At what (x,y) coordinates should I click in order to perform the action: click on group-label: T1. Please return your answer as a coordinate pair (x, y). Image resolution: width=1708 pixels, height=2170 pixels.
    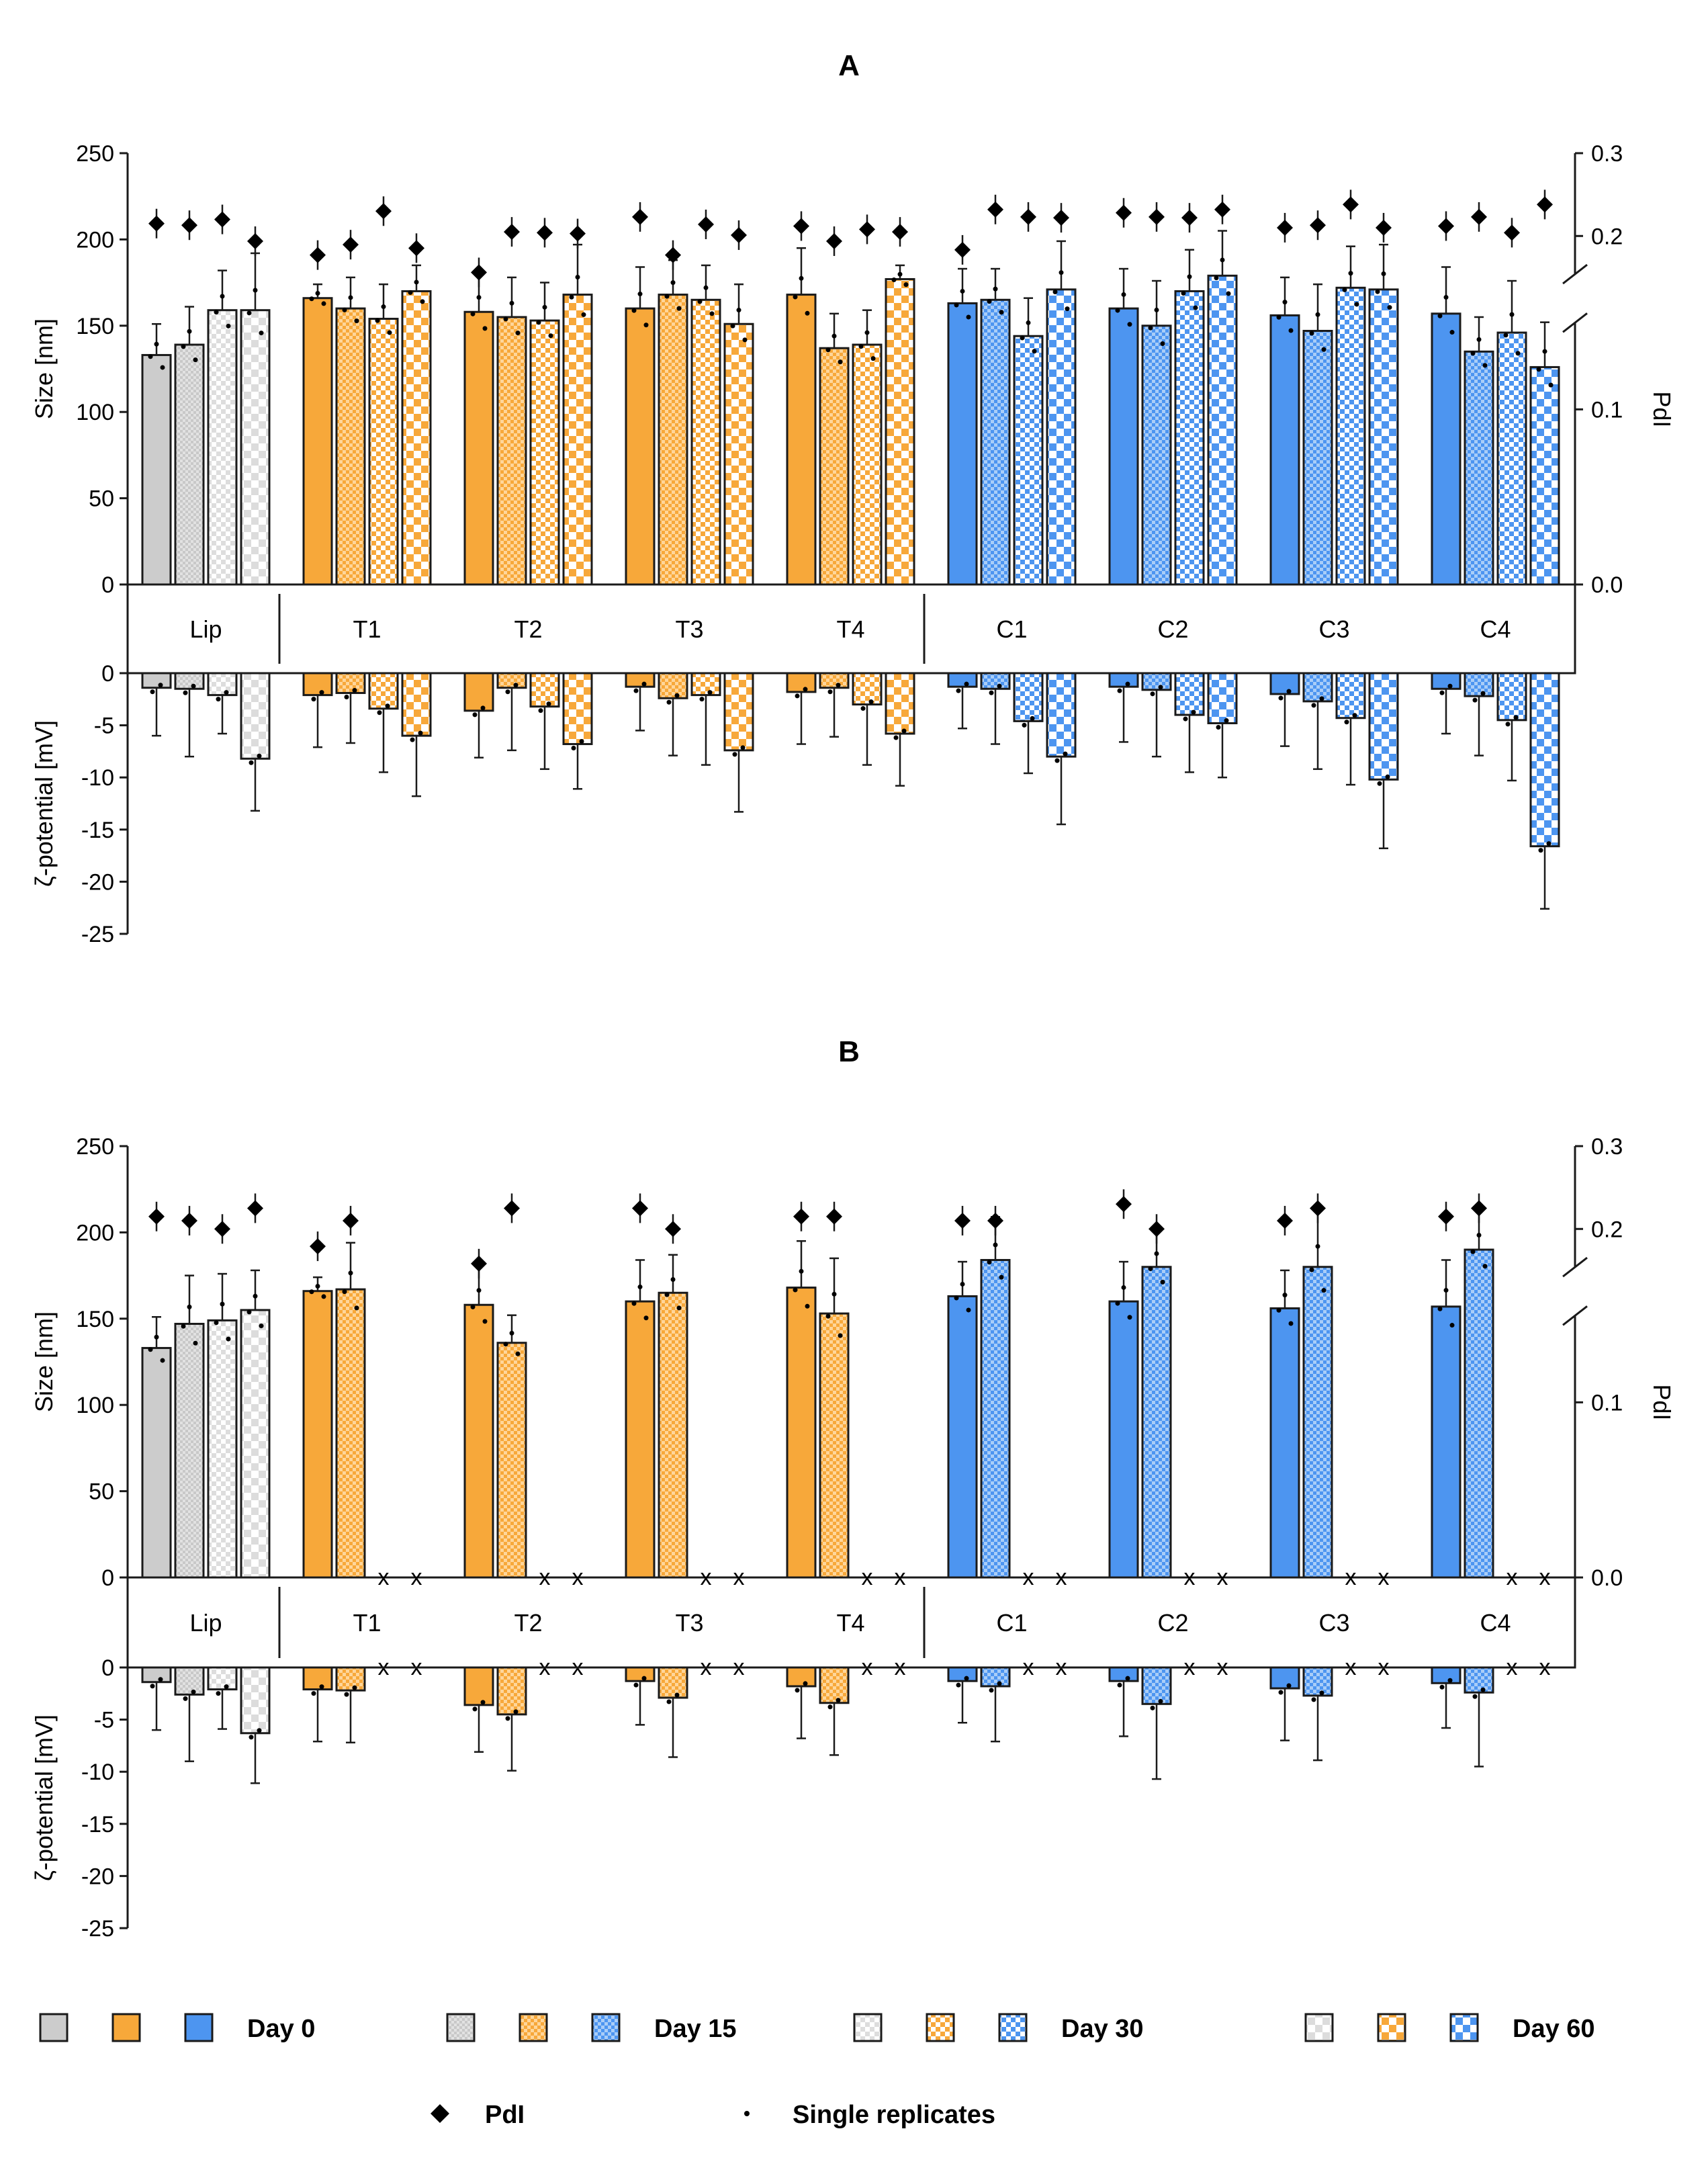
    Looking at the image, I should click on (367, 1623).